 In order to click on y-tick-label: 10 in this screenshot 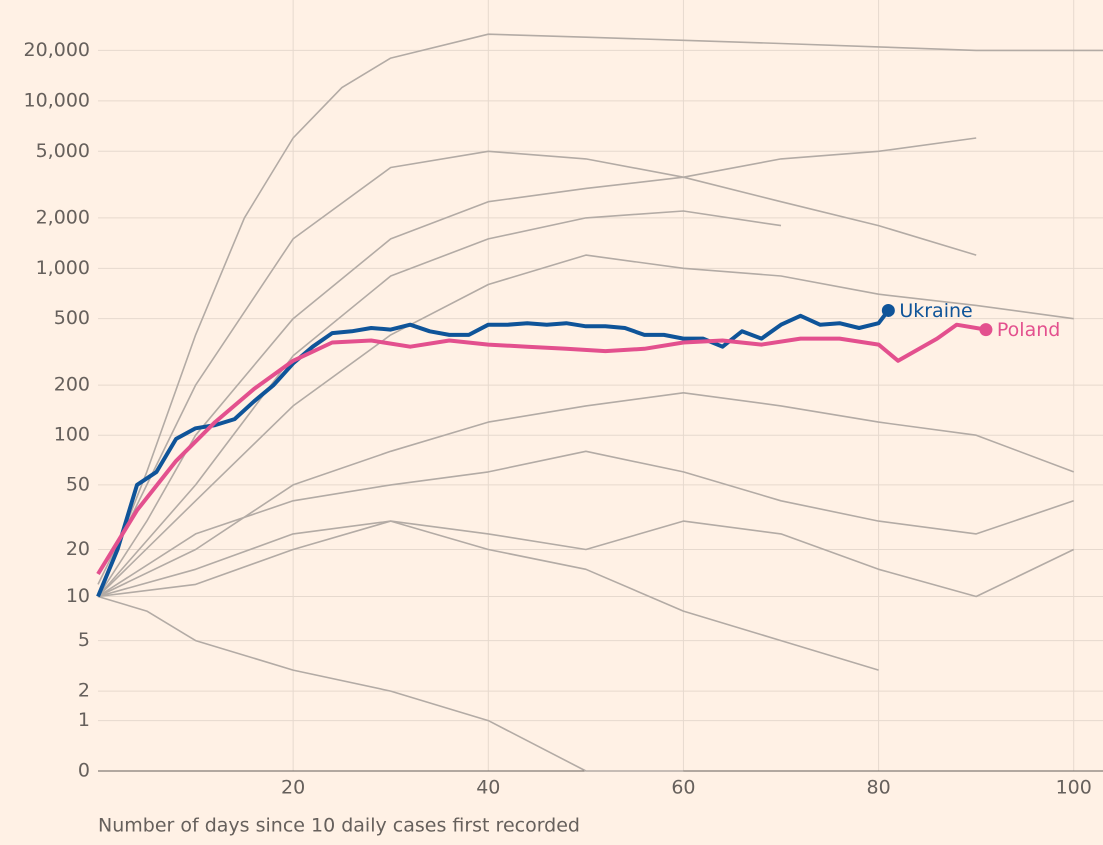, I will do `click(78, 596)`.